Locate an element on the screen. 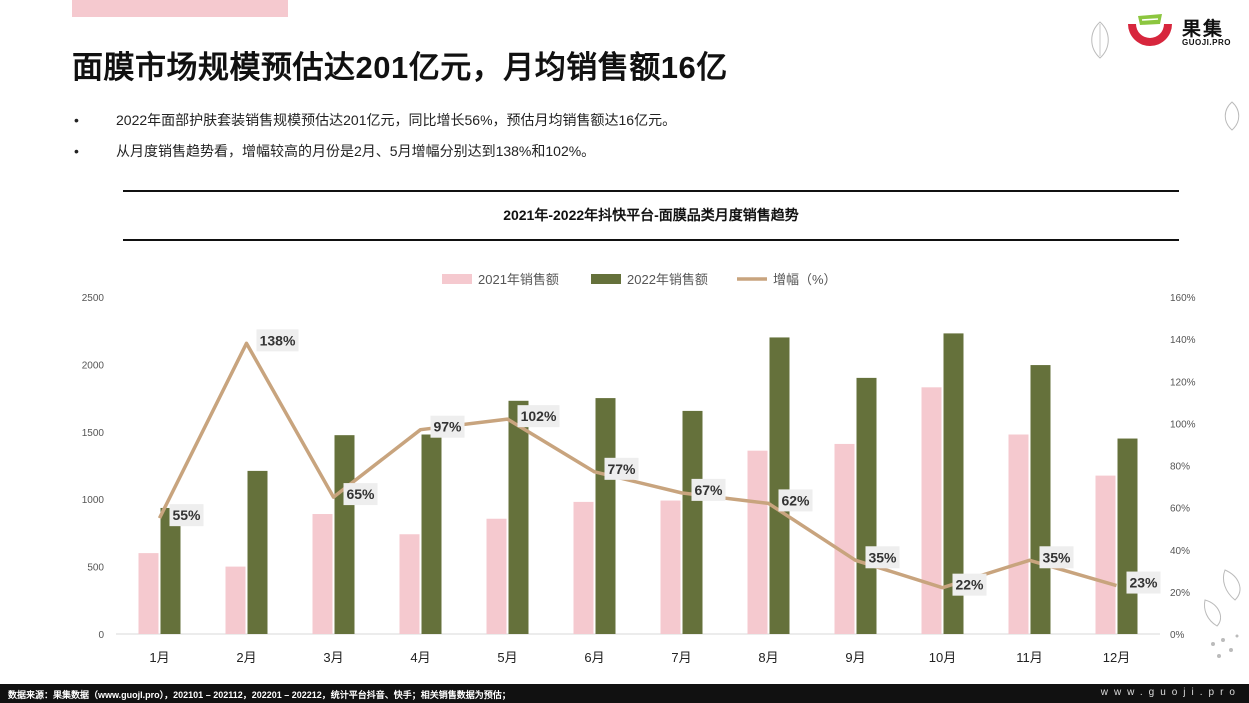 Image resolution: width=1249 pixels, height=703 pixels. right-axis-tick-label: 140% is located at coordinates (1183, 340).